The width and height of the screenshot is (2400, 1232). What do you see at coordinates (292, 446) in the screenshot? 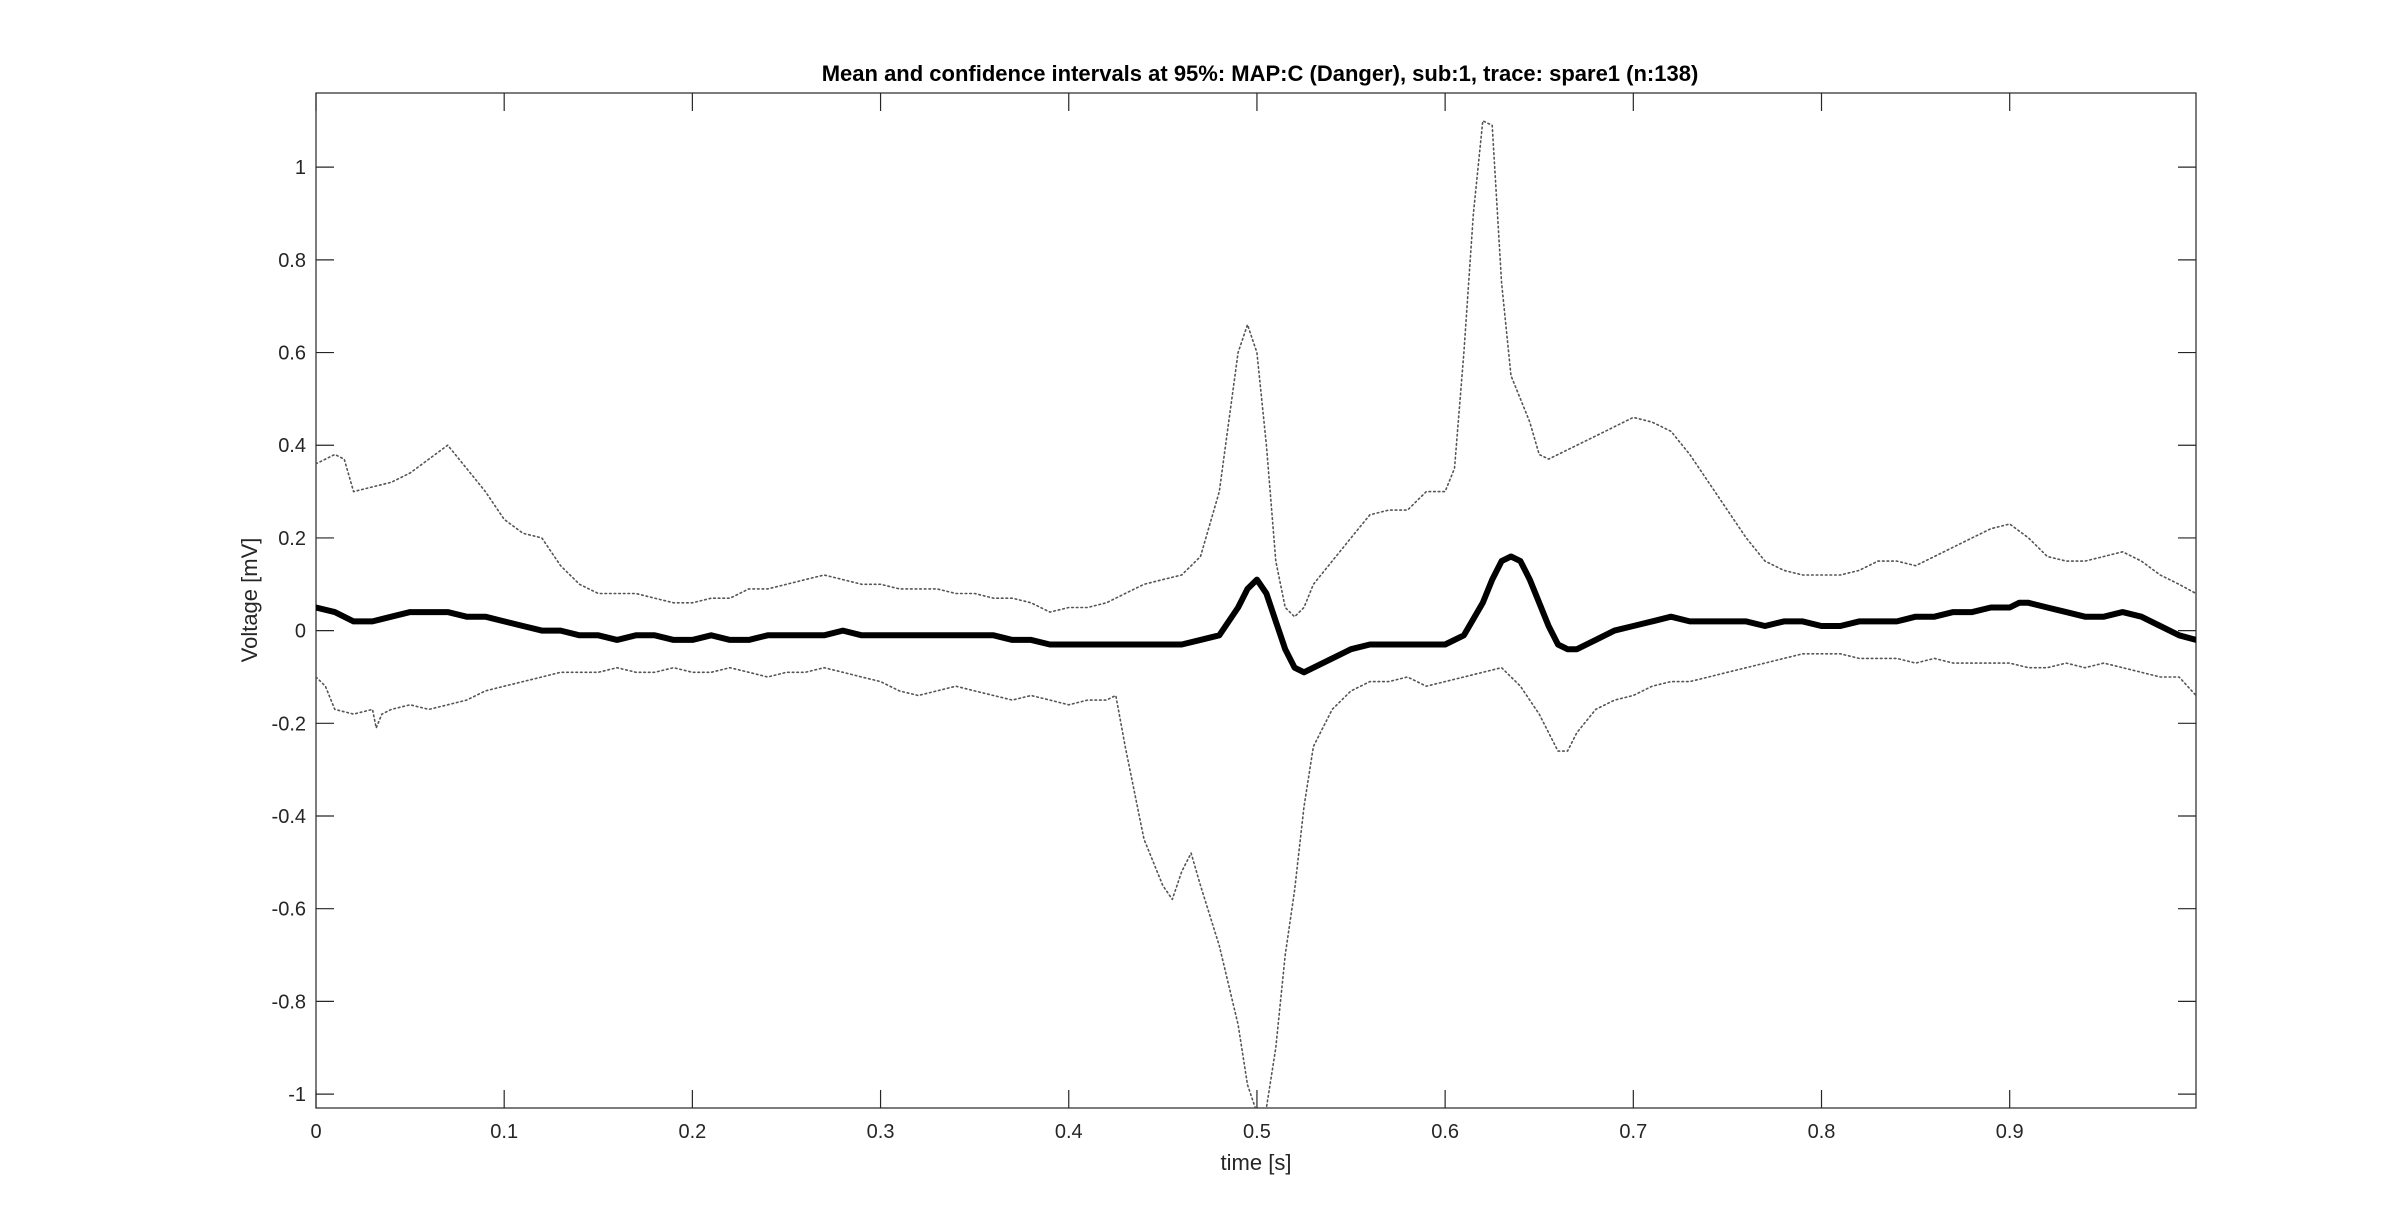
I see `y-tick-label: 0.4` at bounding box center [292, 446].